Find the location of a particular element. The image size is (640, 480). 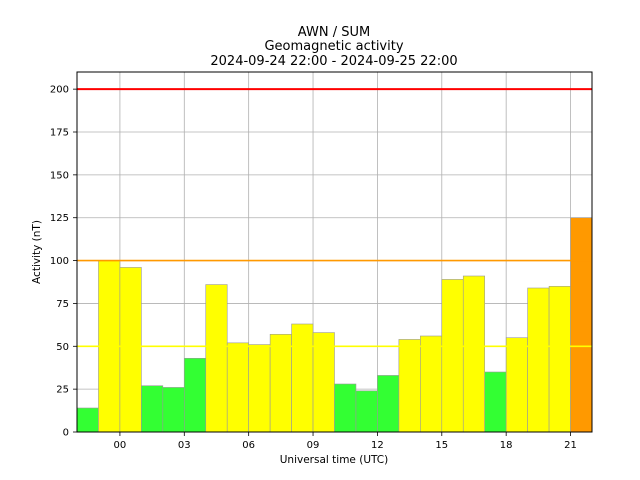

x-tick-label: 15 is located at coordinates (441, 445).